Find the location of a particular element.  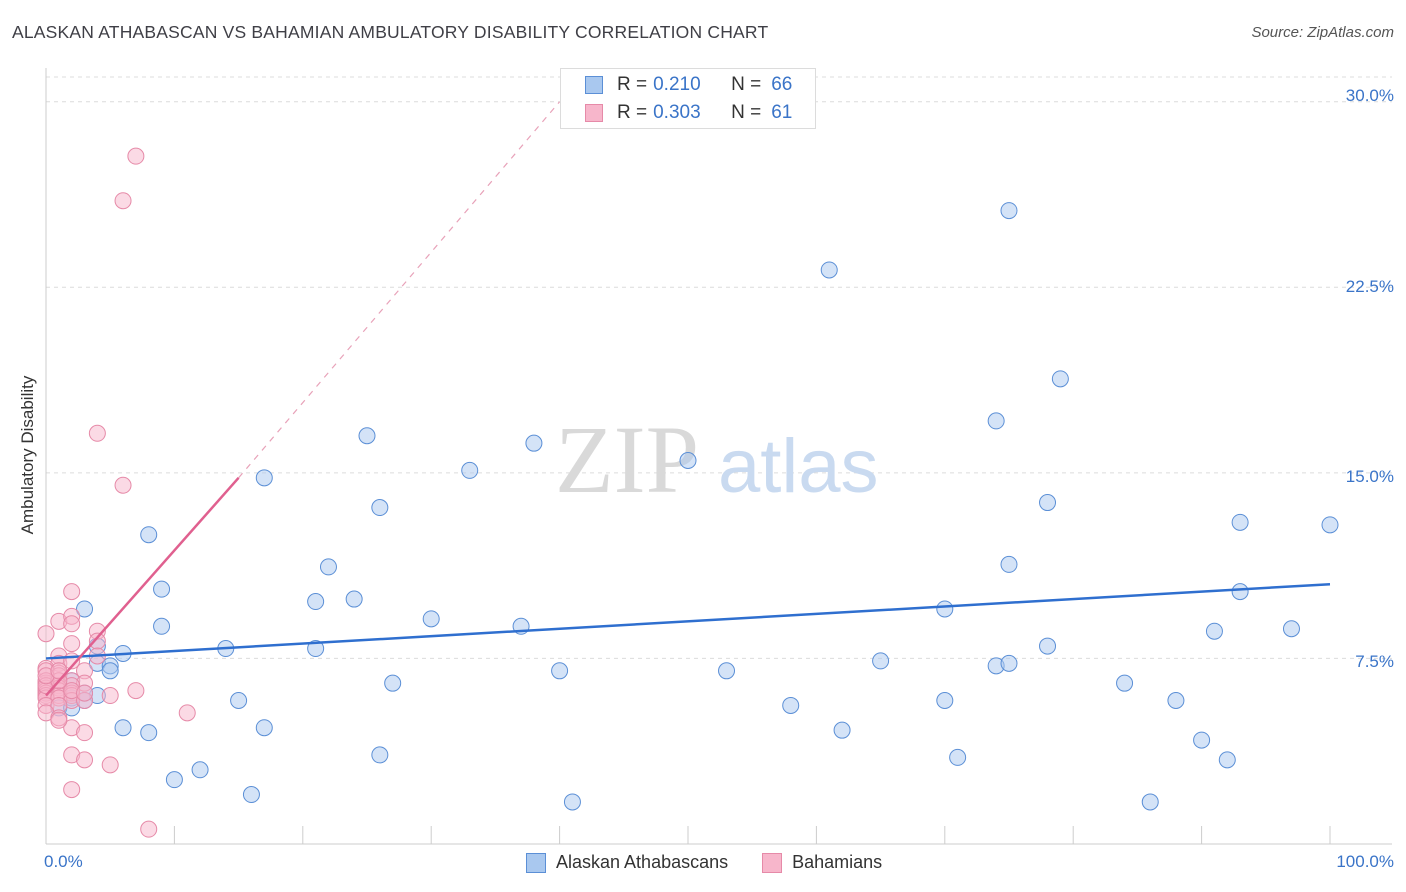

chart-source: Source: ZipAtlas.com is located at coordinates (1322, 32).